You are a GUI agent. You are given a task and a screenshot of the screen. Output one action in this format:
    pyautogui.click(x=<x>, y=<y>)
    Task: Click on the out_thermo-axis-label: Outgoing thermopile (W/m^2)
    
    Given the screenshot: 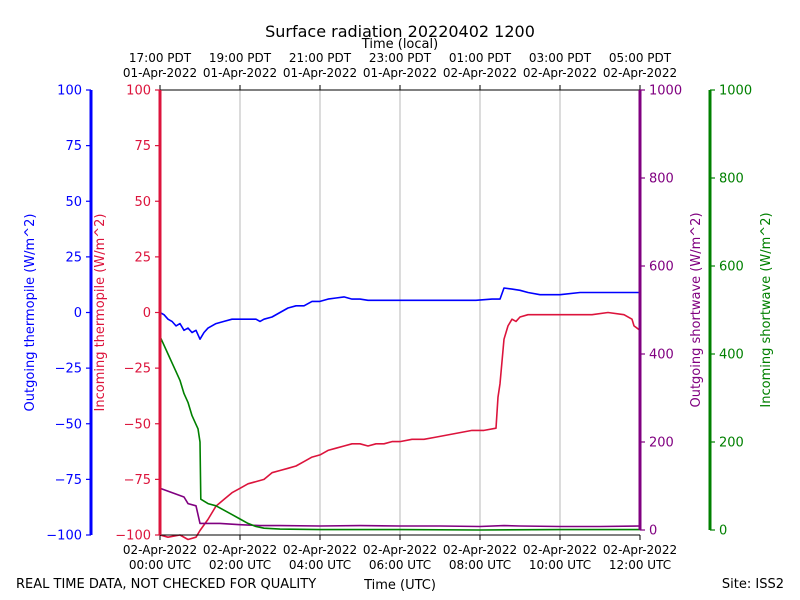 What is the action you would take?
    pyautogui.click(x=30, y=313)
    